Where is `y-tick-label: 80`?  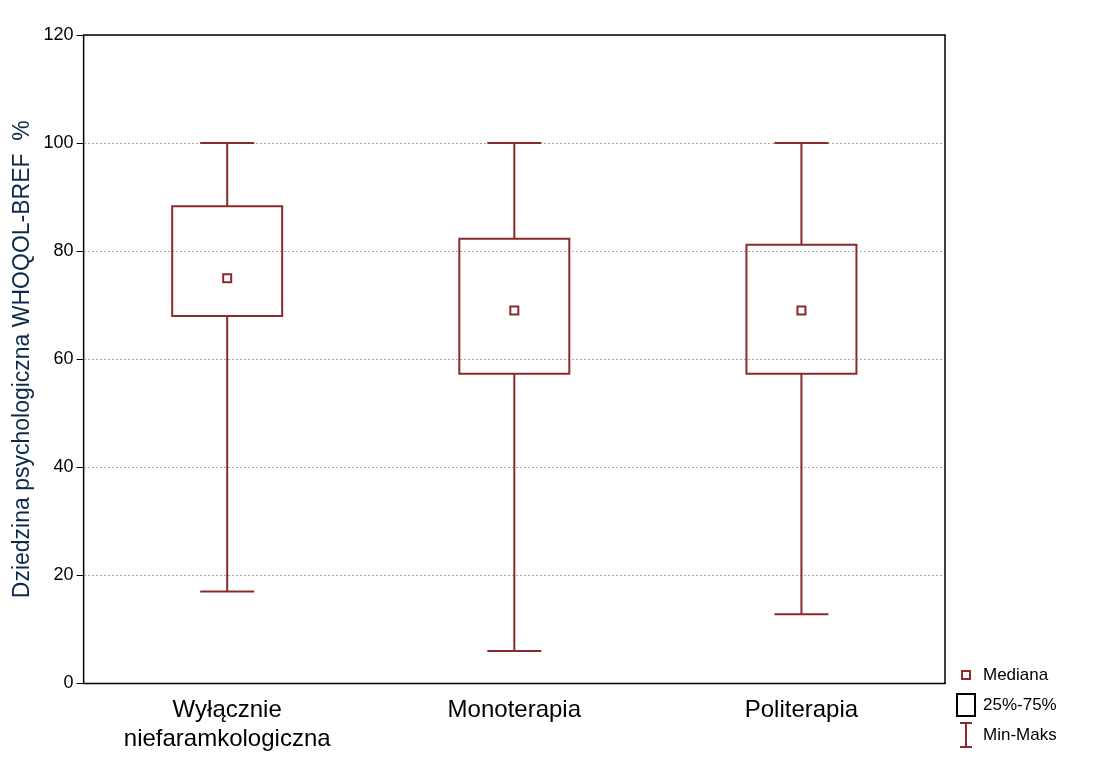
y-tick-label: 80 is located at coordinates (63, 250).